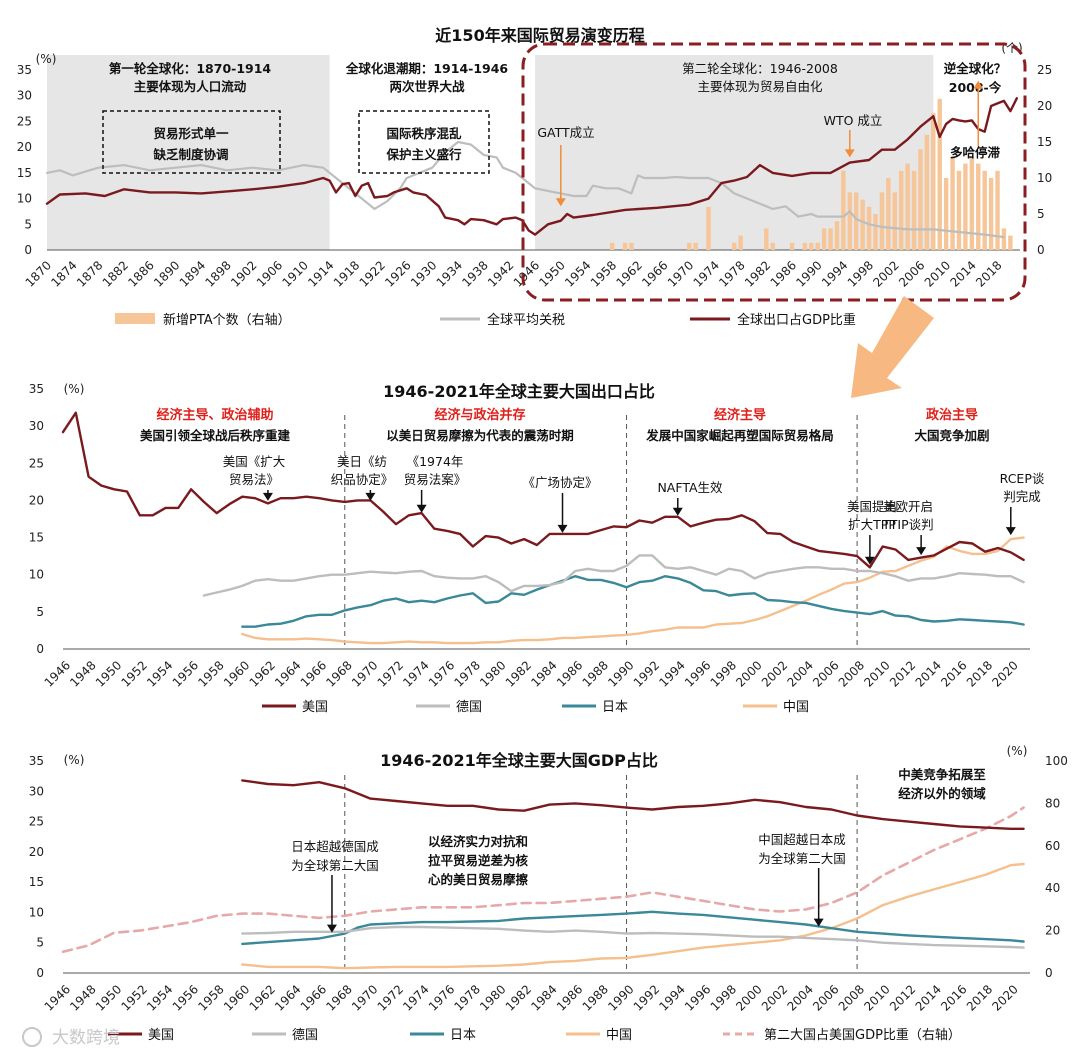 This screenshot has height=1062, width=1080. I want to click on chart1-xtick: 1922, so click(372, 273).